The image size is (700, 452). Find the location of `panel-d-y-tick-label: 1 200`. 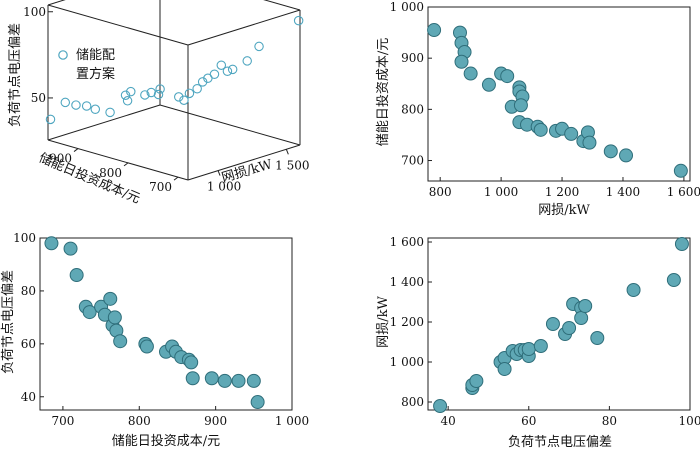

panel-d-y-tick-label: 1 200 is located at coordinates (407, 322).